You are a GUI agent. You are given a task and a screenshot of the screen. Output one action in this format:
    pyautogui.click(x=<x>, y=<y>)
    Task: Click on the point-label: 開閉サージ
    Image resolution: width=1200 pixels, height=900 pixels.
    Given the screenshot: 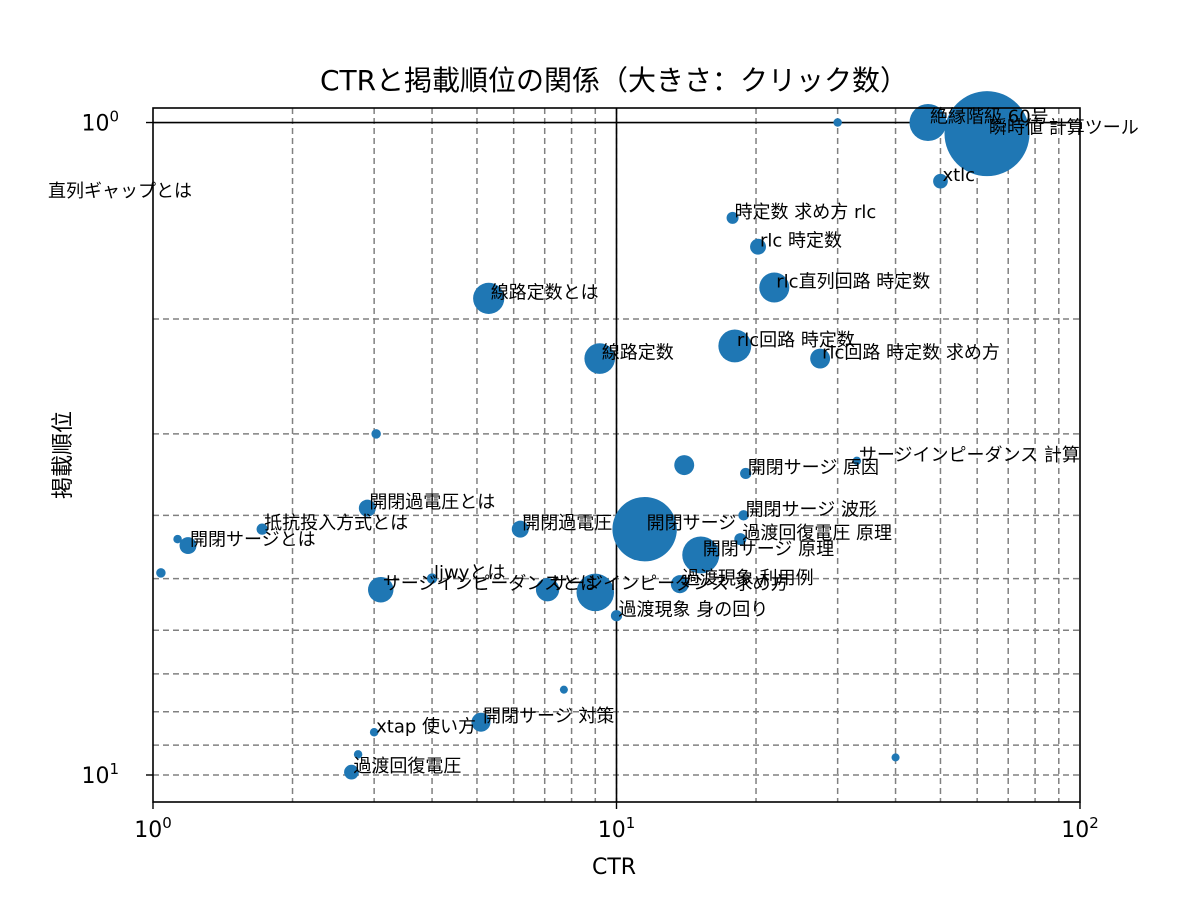 What is the action you would take?
    pyautogui.click(x=692, y=523)
    